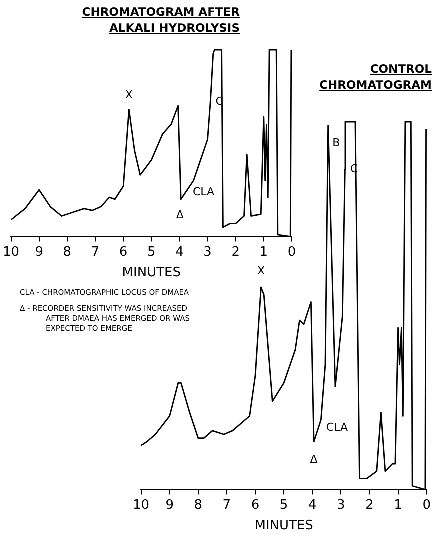 This screenshot has height=538, width=434. What do you see at coordinates (160, 20) in the screenshot?
I see `chart-title: CHROMATOGRAM AFTER ALKALI HYDROLYSIS` at bounding box center [160, 20].